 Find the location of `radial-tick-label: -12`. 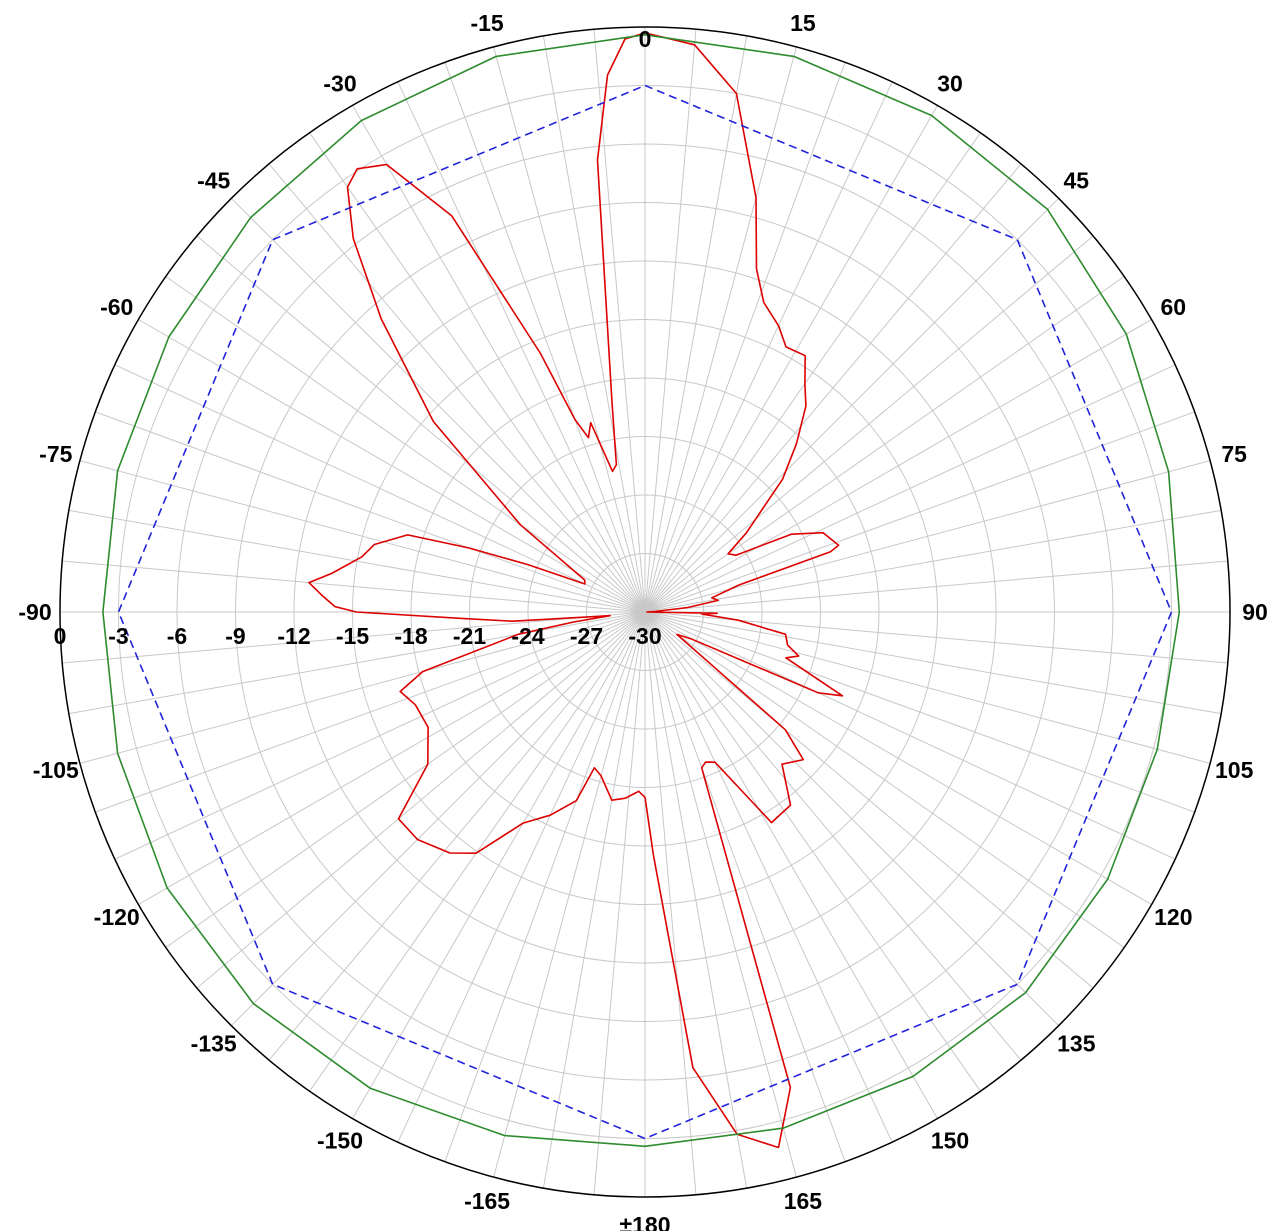

radial-tick-label: -12 is located at coordinates (293, 636).